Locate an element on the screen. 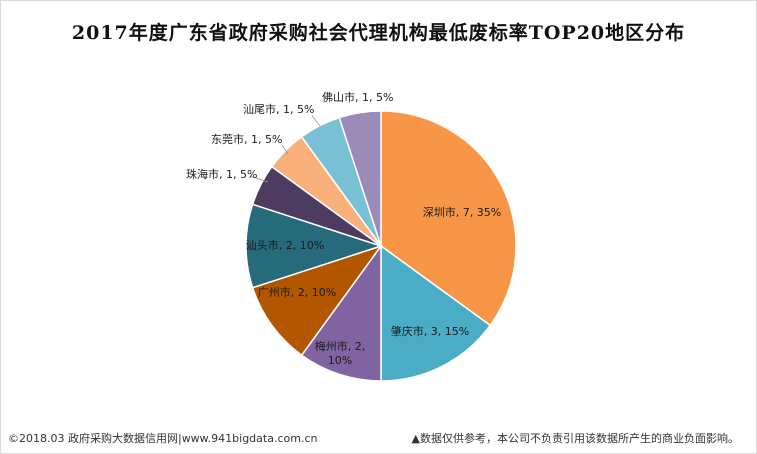 The height and width of the screenshot is (454, 757). slice-label-8: 汕尾市, 1, 5% is located at coordinates (278, 109).